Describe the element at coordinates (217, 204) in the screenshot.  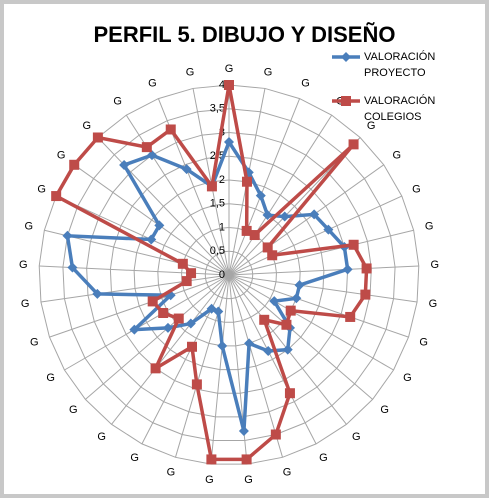
I see `r-tick-label: 1,5` at that location.